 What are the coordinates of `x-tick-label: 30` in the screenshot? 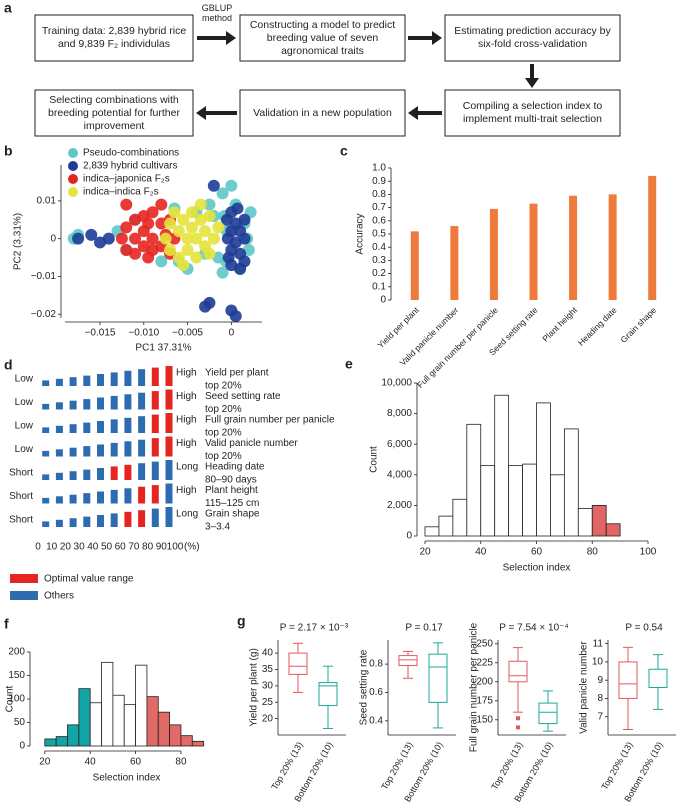 It's located at (80, 547).